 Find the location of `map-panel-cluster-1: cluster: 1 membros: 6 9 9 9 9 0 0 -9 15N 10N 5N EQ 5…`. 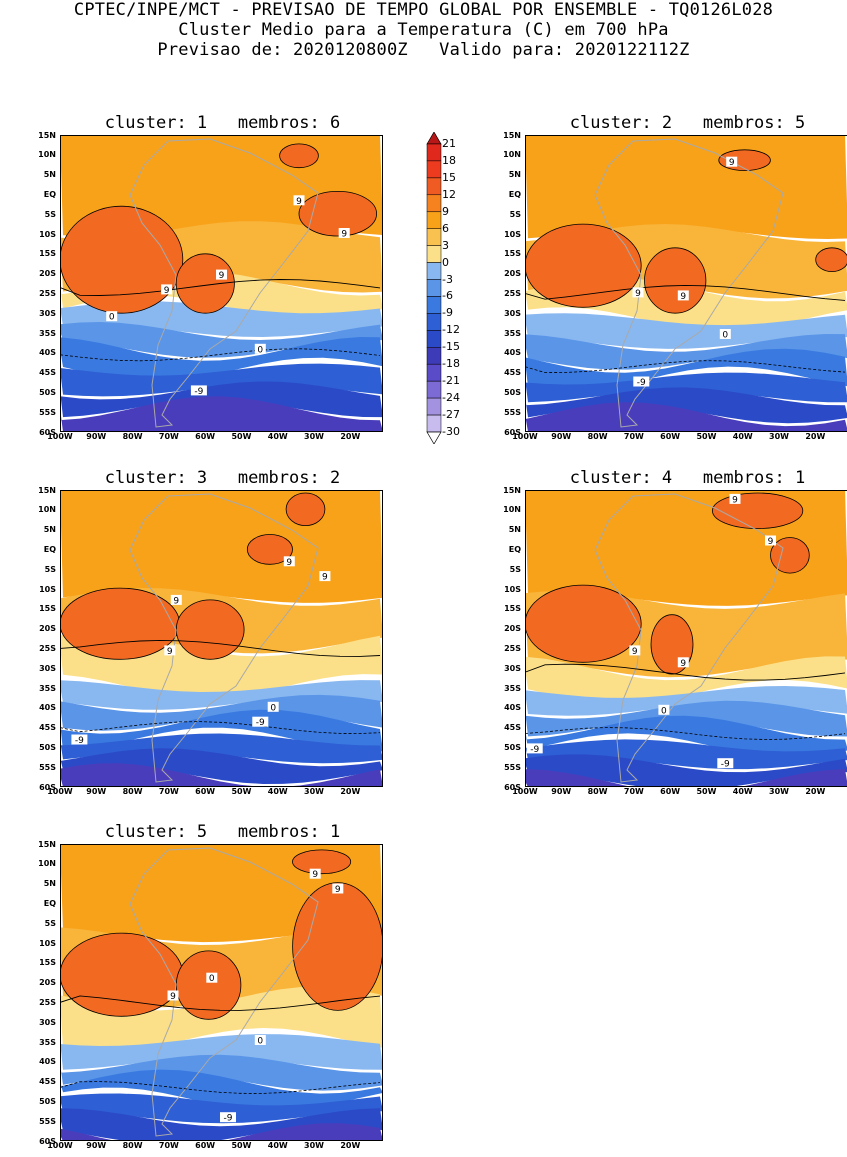

map-panel-cluster-1: cluster: 1 membros: 6 9 9 9 9 0 0 -9 15N 10N 5N EQ 5… is located at coordinates (191, 280).